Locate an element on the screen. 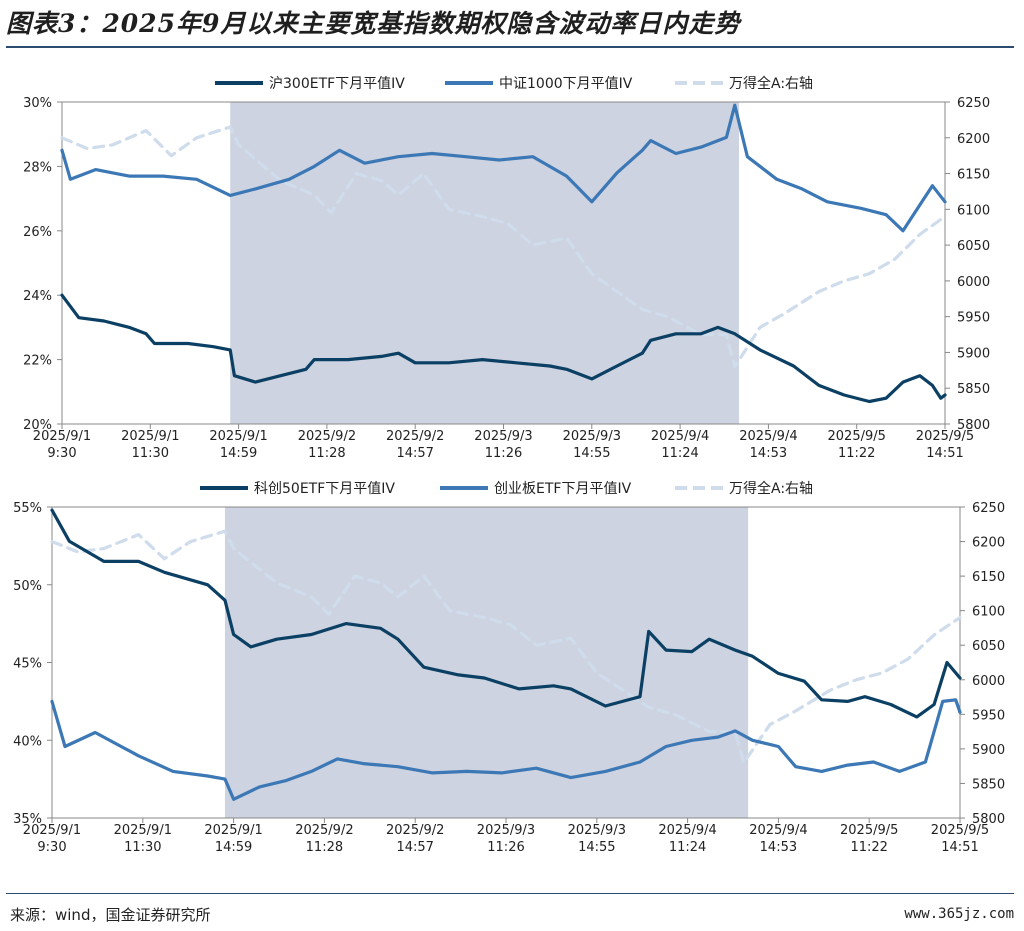  title-rule is located at coordinates (510, 47).